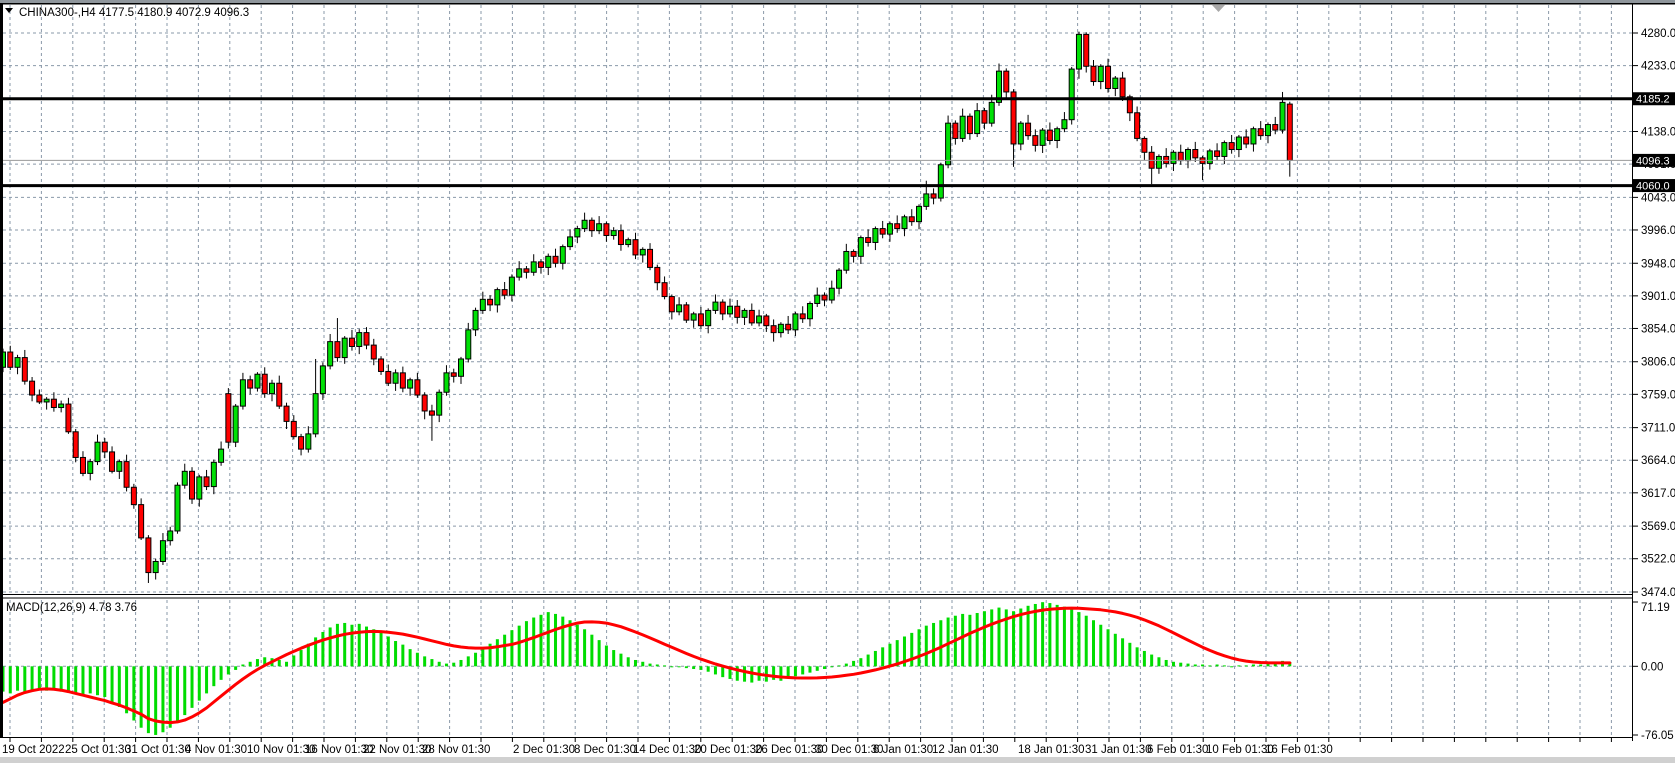  I want to click on time-axis-label: 10 Feb 01:30, so click(1240, 750).